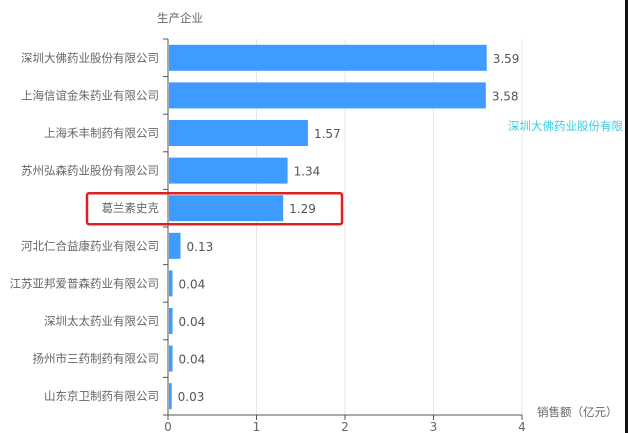 The width and height of the screenshot is (628, 433). Describe the element at coordinates (90, 246) in the screenshot. I see `category-label: 河北仁合益康药业有限公司` at that location.